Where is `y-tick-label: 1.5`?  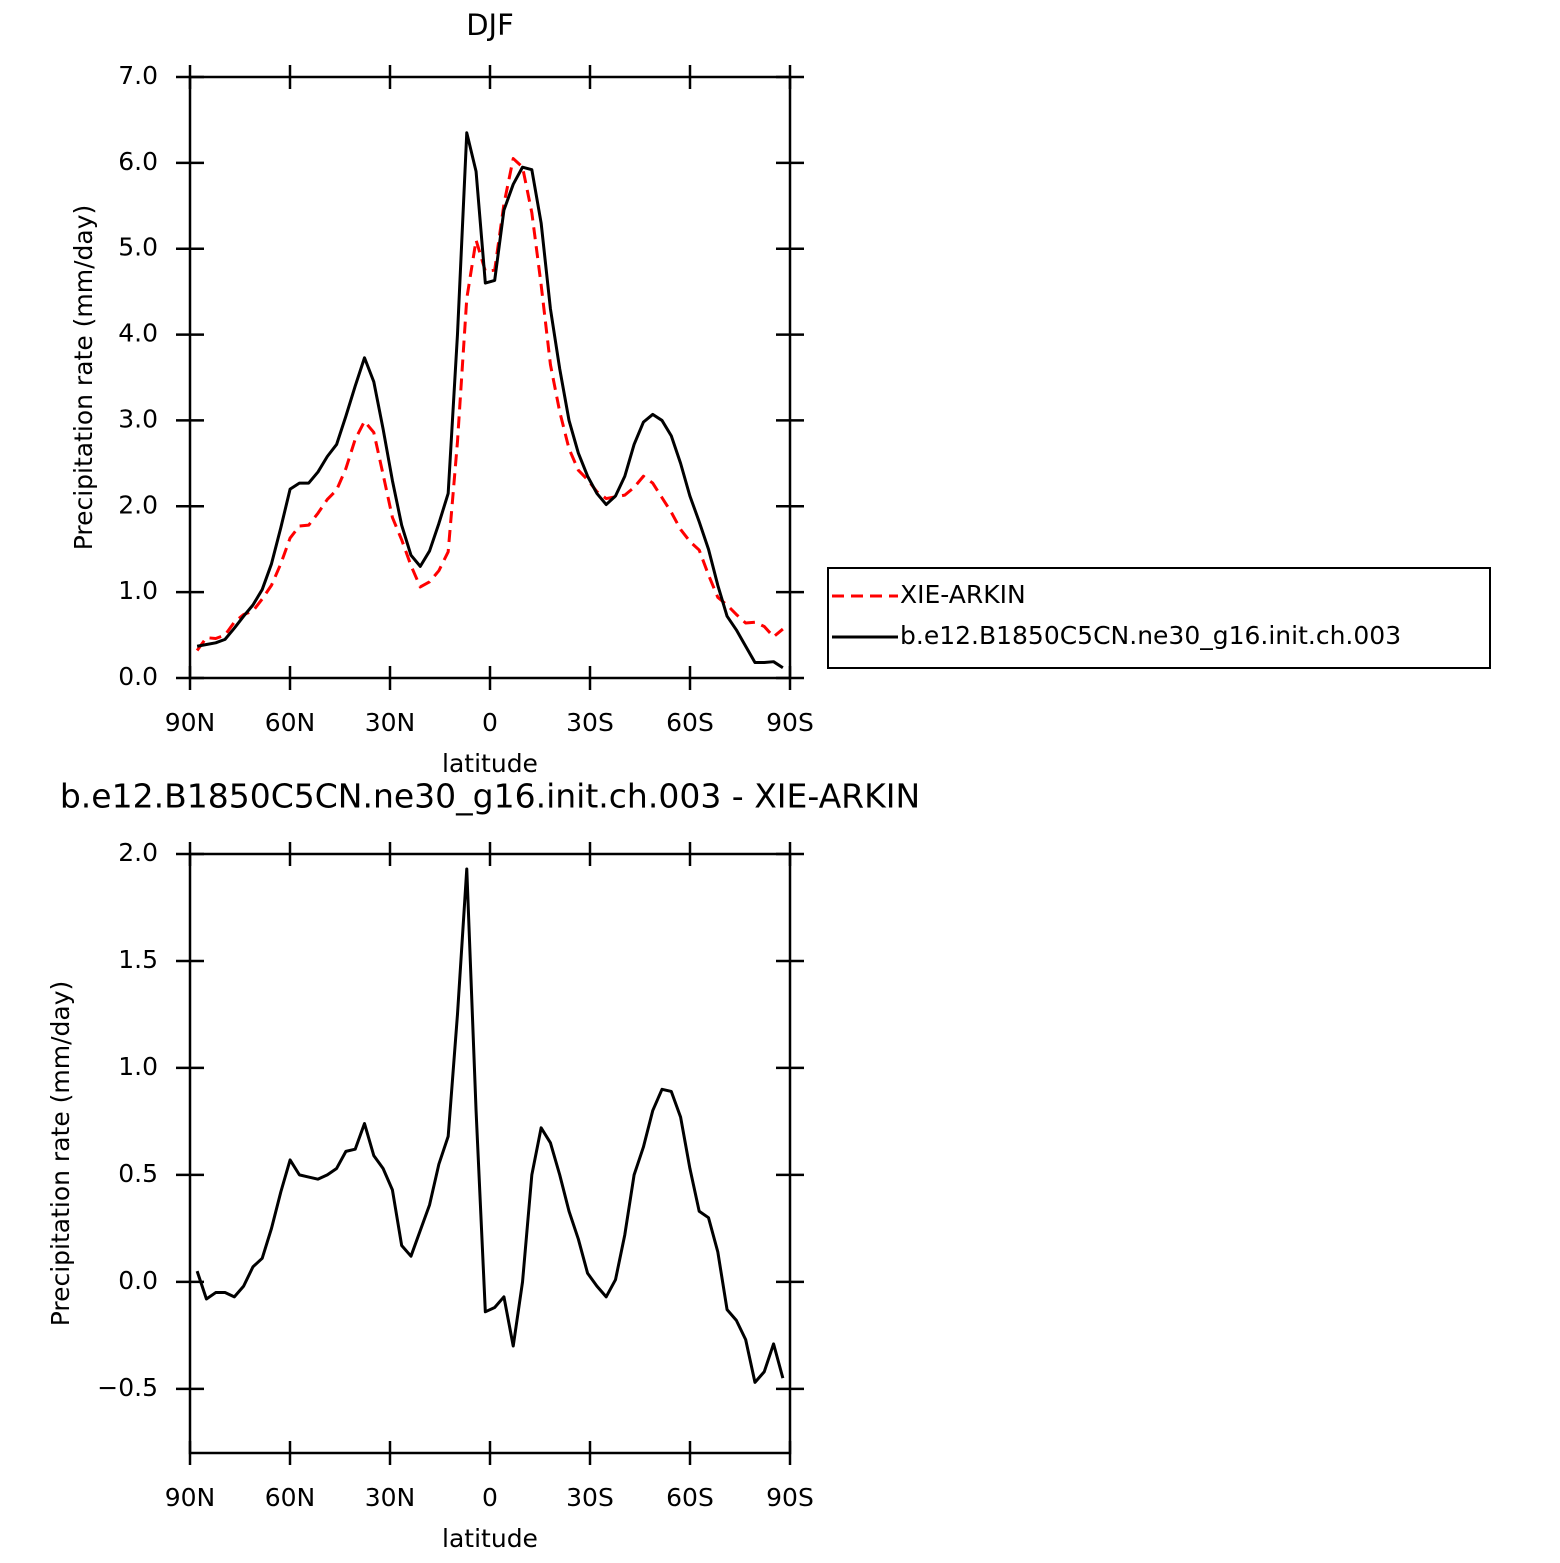
y-tick-label: 1.5 is located at coordinates (138, 959).